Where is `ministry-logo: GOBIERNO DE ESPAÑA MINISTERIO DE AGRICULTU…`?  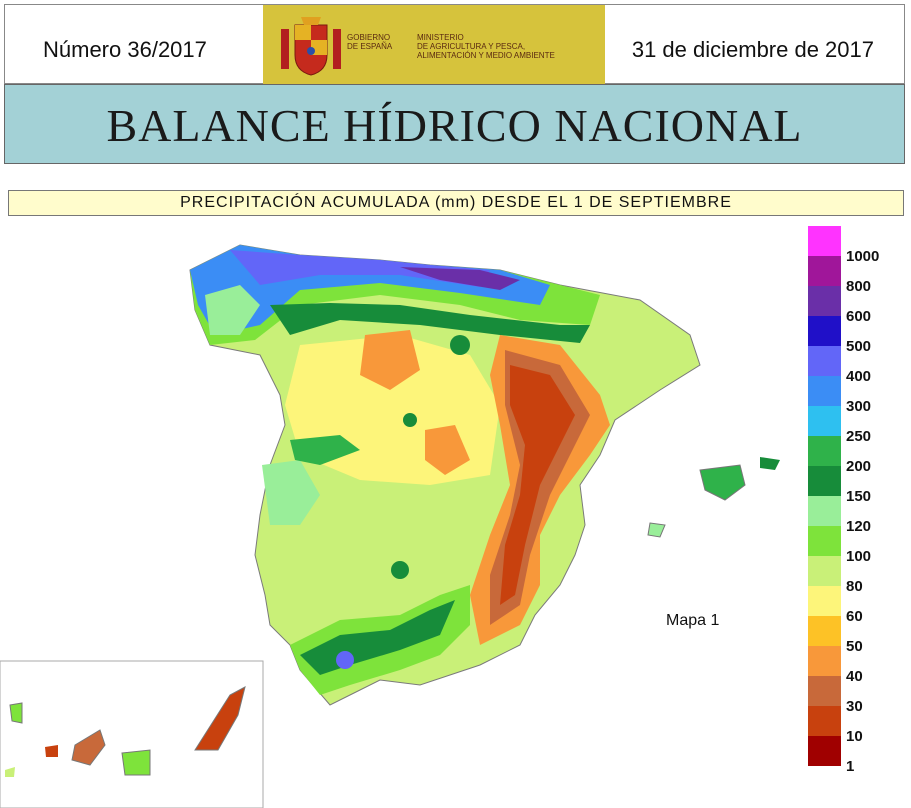
ministry-logo: GOBIERNO DE ESPAÑA MINISTERIO DE AGRICULTU… is located at coordinates (434, 45).